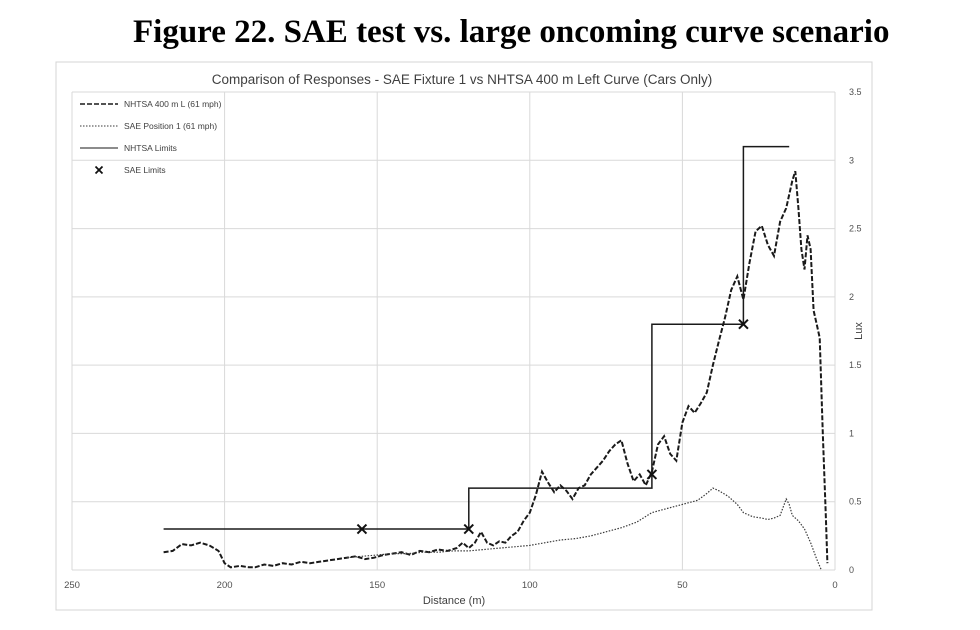  Describe the element at coordinates (834, 585) in the screenshot. I see `x-tick-label: 0` at that location.